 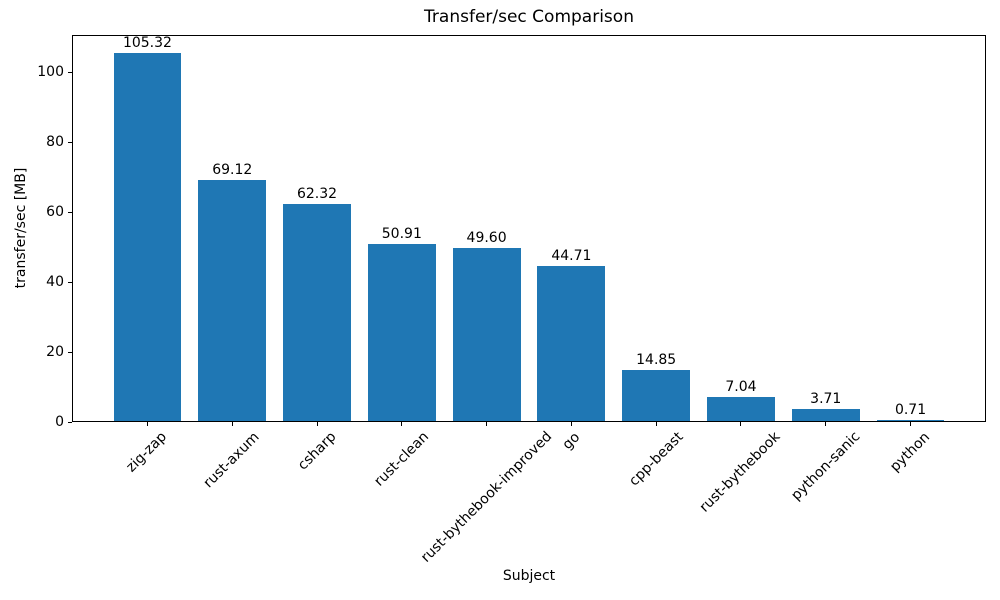 What do you see at coordinates (486, 238) in the screenshot?
I see `bar-value-label: 49.60` at bounding box center [486, 238].